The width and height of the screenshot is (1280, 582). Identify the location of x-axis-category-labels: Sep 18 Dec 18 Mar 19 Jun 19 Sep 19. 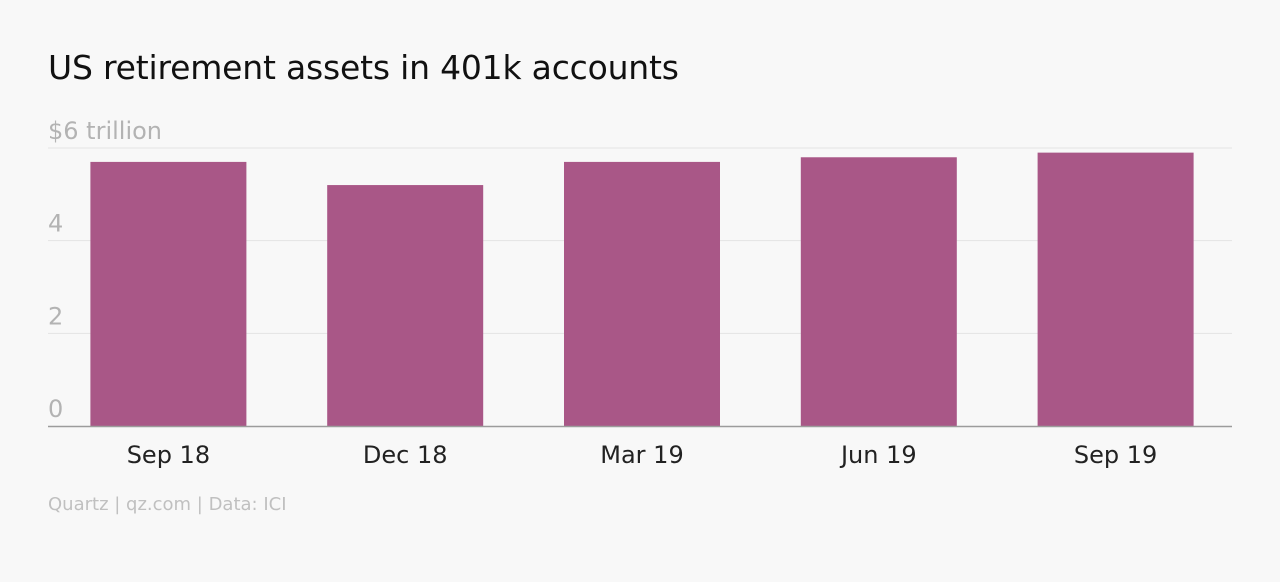
(642, 455).